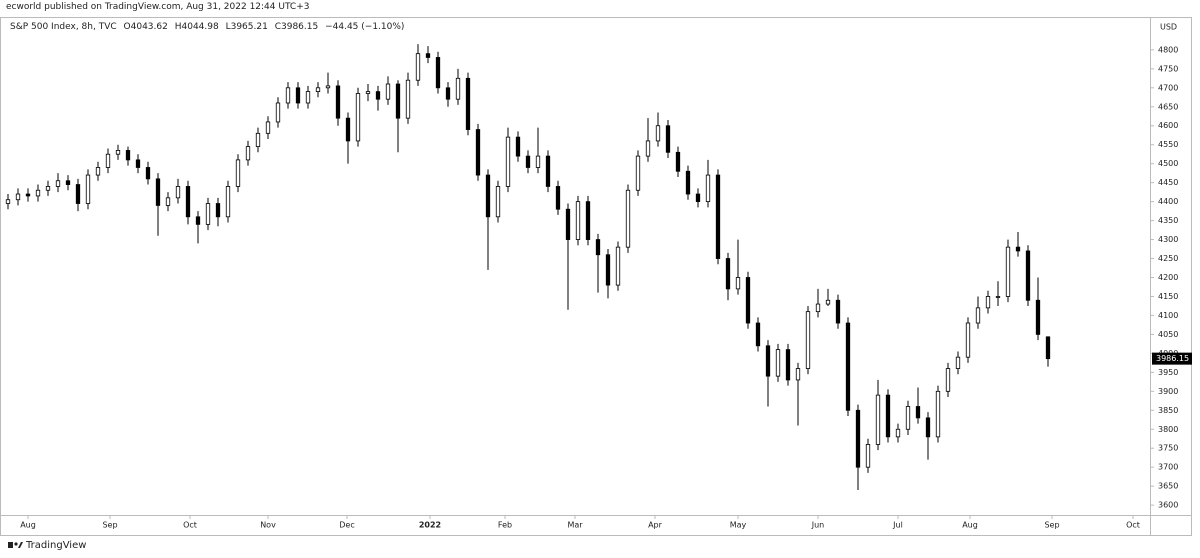  I want to click on x-tick-label: Feb, so click(505, 525).